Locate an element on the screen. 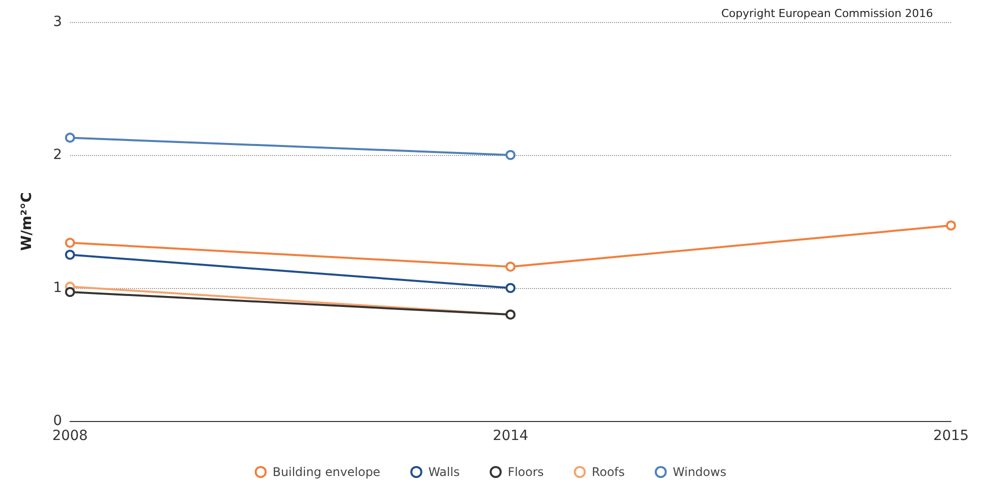 The image size is (981, 493). text: Copyright European Commission 2016 is located at coordinates (827, 13).